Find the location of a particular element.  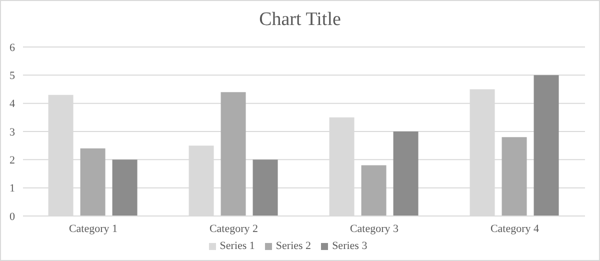

x-tick-label: Category 3 is located at coordinates (375, 228).